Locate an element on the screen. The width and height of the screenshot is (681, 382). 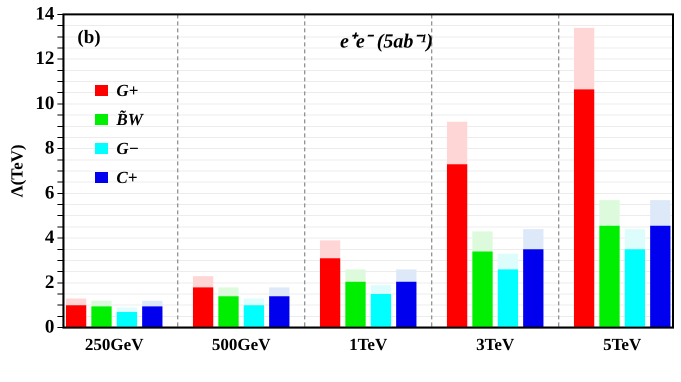
x-tick-label: 500GeV is located at coordinates (242, 344).